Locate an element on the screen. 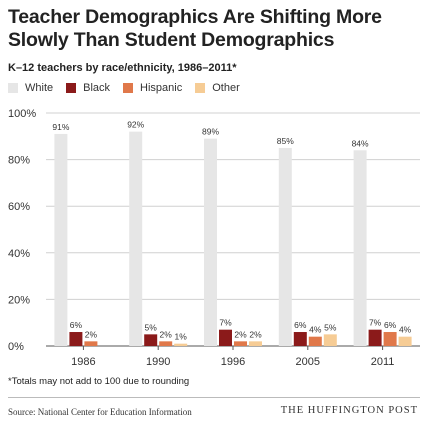  legend-label-white: White is located at coordinates (39, 88).